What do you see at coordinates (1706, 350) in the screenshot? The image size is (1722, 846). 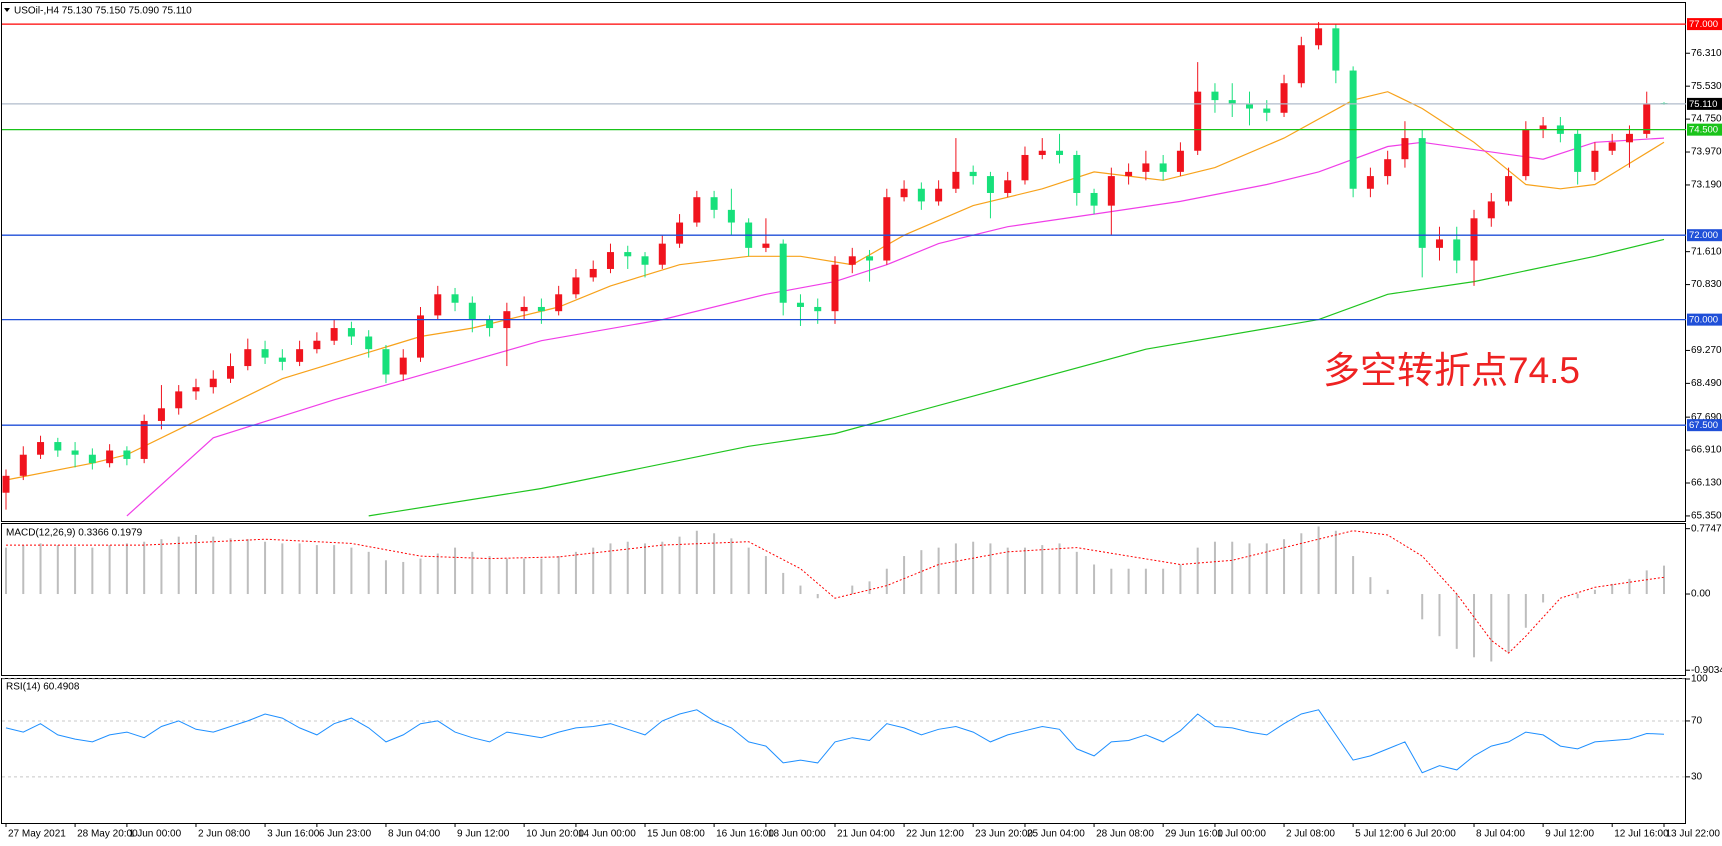 I see `y-tick-label: 69.270` at bounding box center [1706, 350].